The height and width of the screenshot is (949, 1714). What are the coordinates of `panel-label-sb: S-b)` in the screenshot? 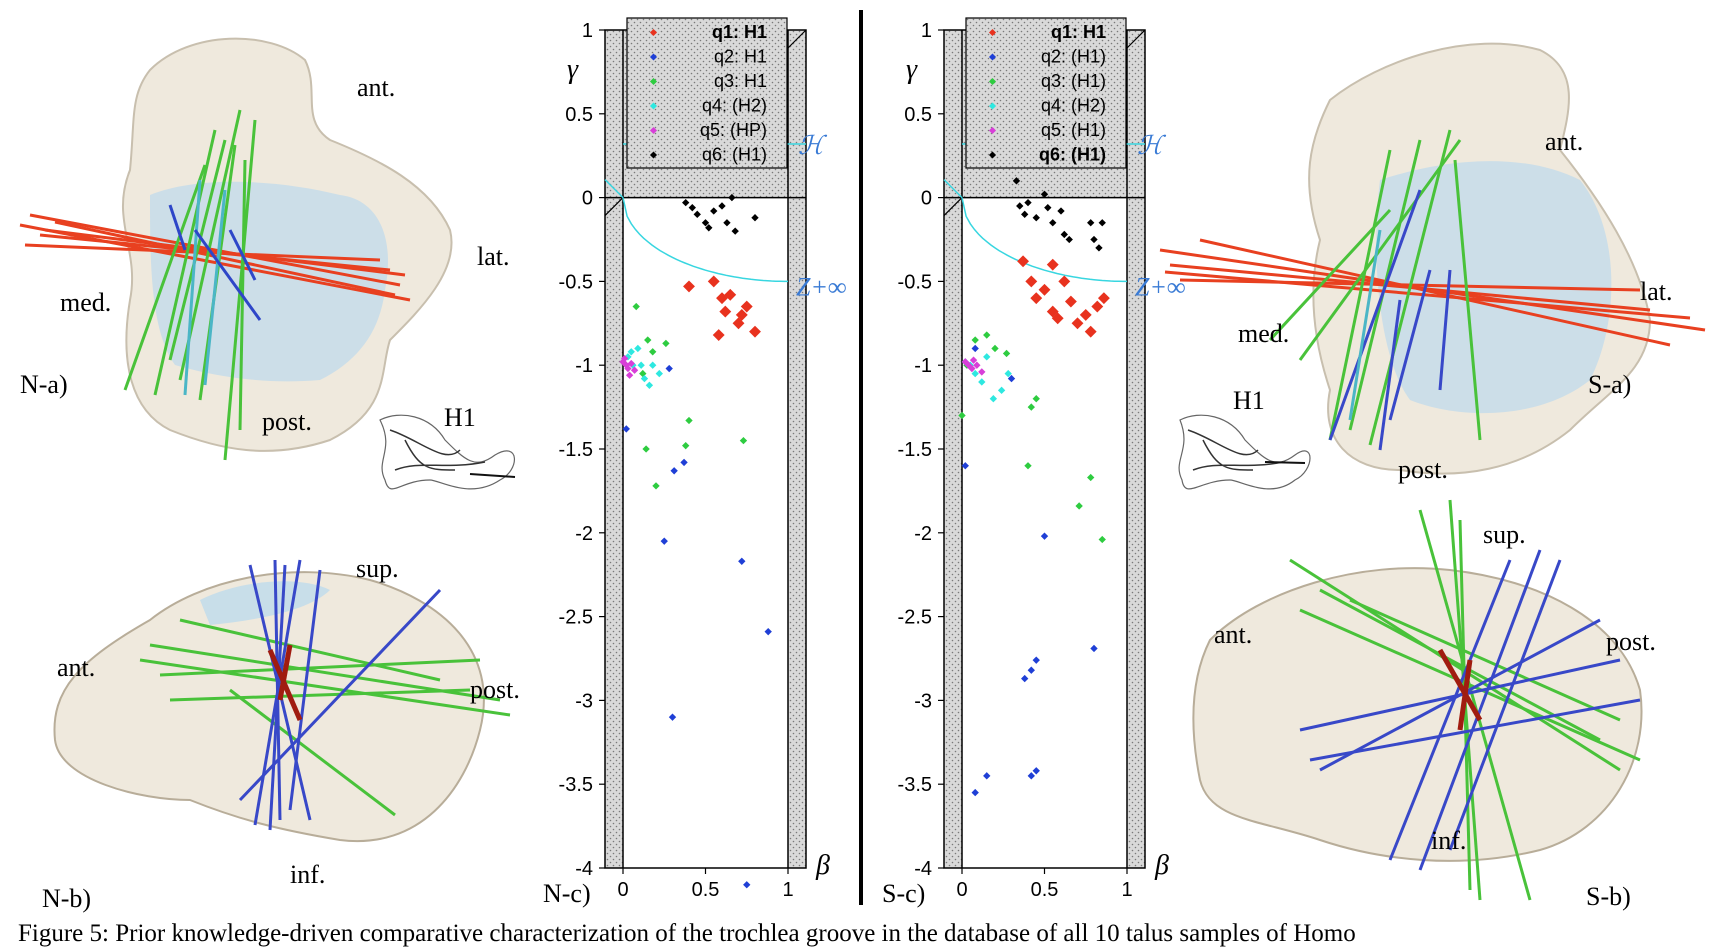 It's located at (1608, 896).